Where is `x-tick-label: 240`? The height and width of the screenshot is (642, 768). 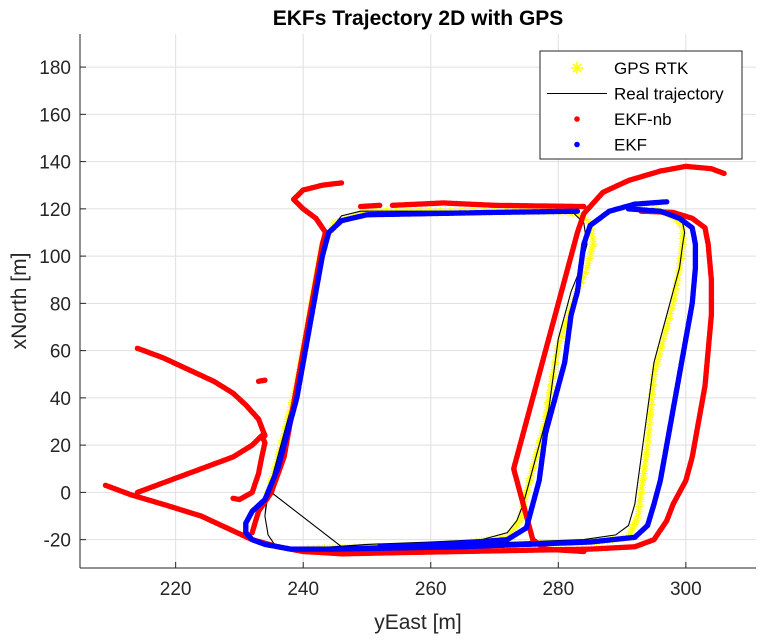 x-tick-label: 240 is located at coordinates (303, 589).